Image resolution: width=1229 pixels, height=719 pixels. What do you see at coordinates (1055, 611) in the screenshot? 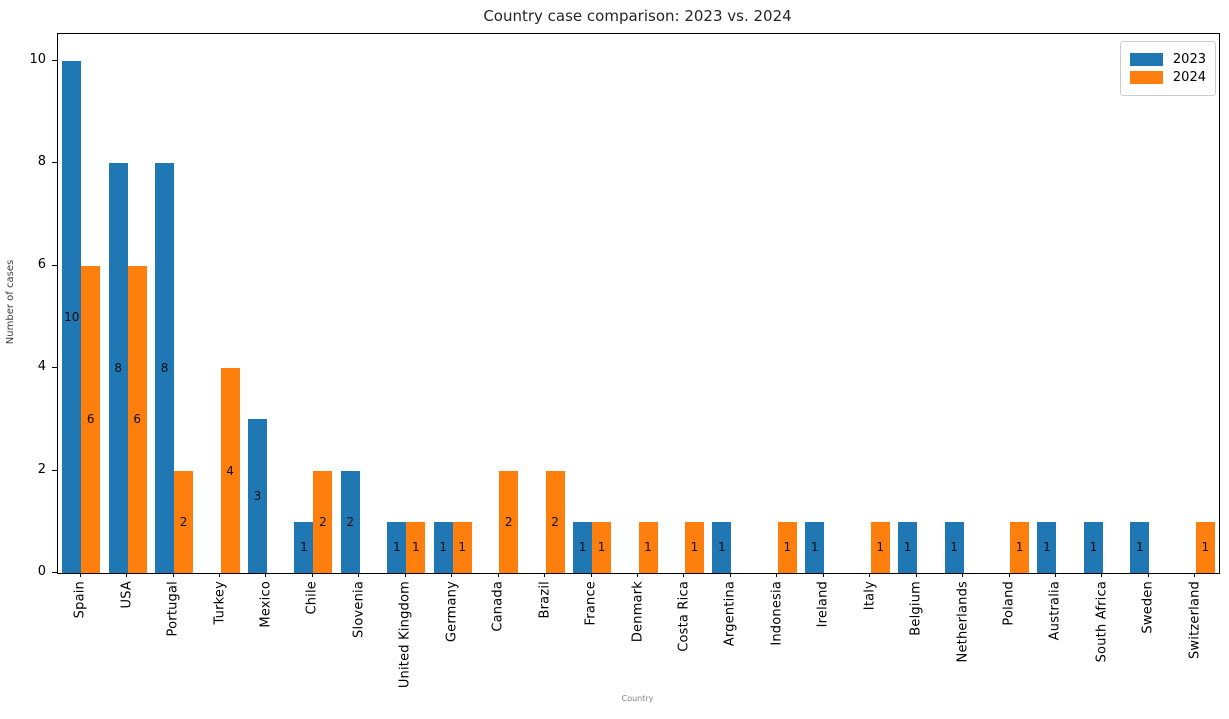
I see `x-tick-label-australia: Australia` at bounding box center [1055, 611].